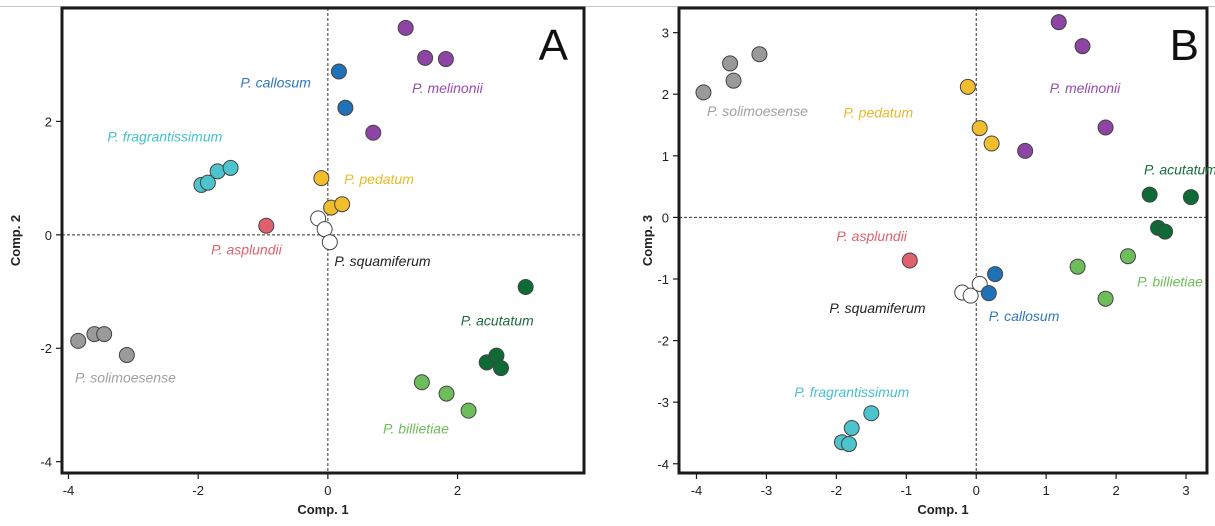  Describe the element at coordinates (976, 490) in the screenshot. I see `panel-b-xtick-label: 0` at that location.